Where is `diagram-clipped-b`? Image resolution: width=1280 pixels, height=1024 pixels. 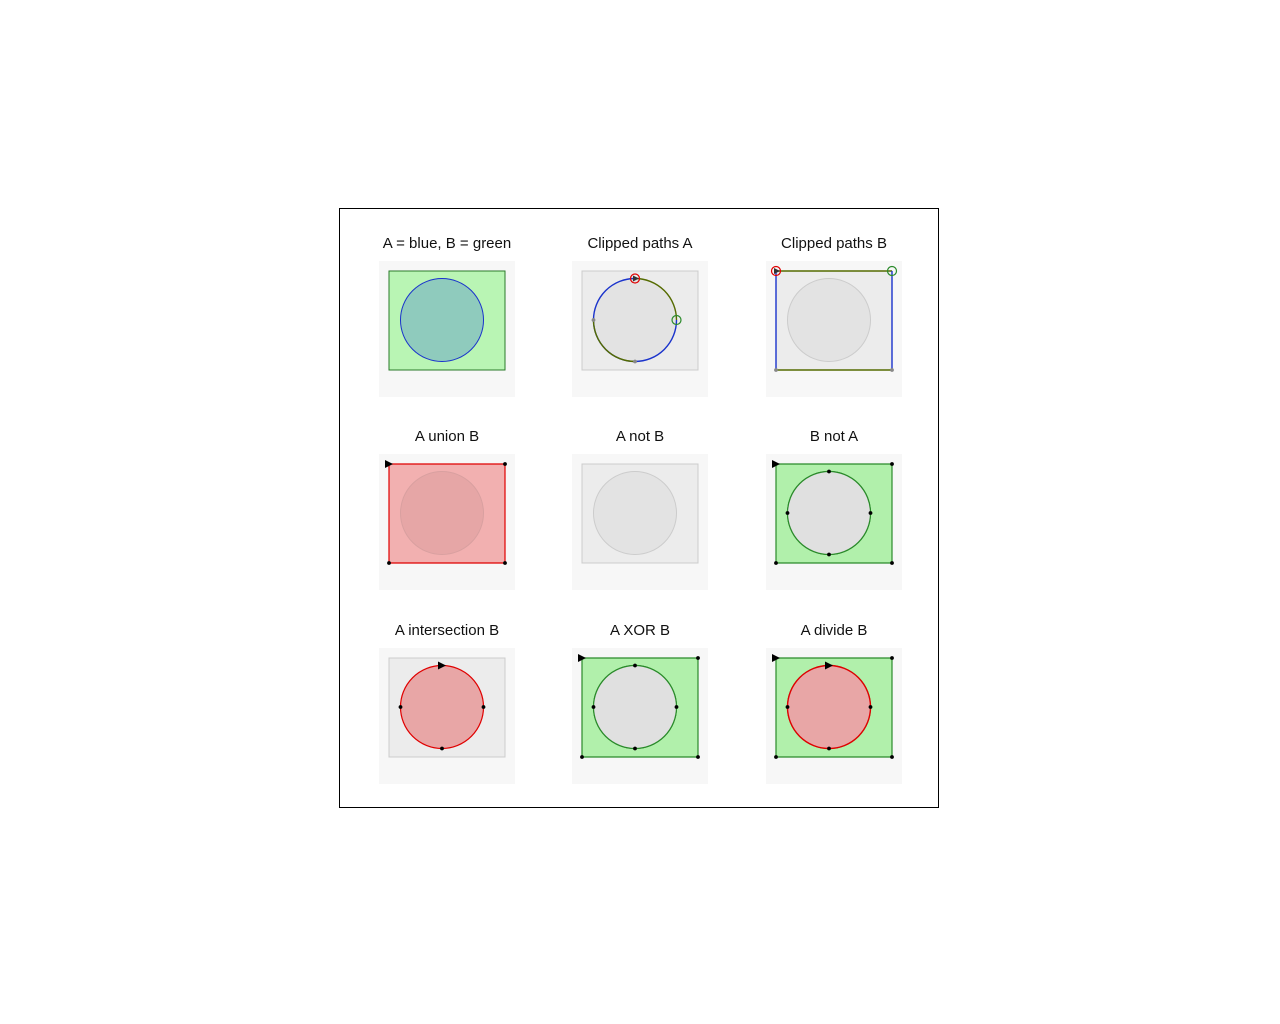
diagram-clipped-b is located at coordinates (834, 329).